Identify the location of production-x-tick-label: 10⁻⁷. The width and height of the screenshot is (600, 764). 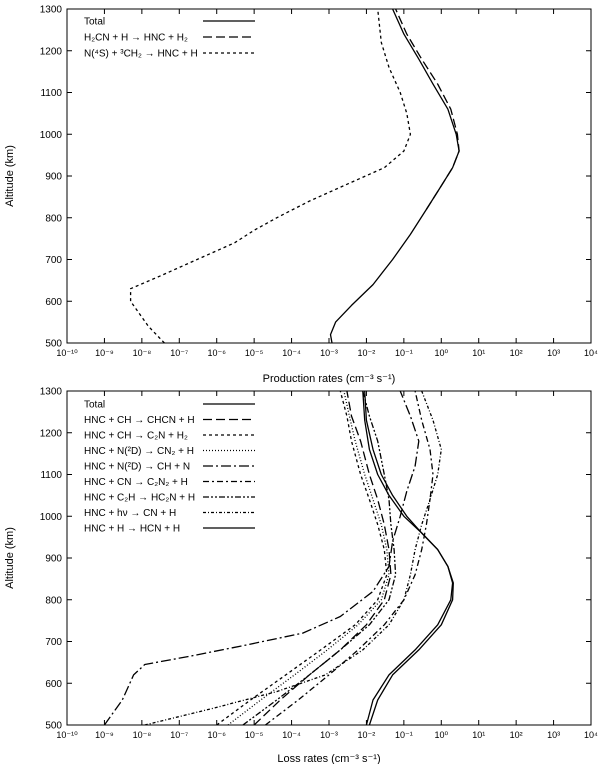
(179, 353).